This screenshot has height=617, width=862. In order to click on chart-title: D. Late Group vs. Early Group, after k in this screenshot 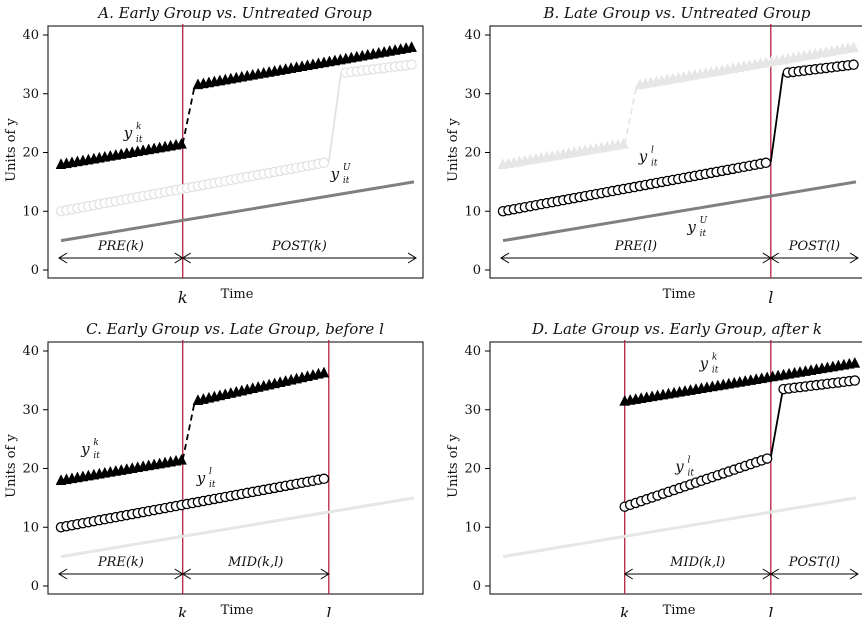, I will do `click(676, 329)`.